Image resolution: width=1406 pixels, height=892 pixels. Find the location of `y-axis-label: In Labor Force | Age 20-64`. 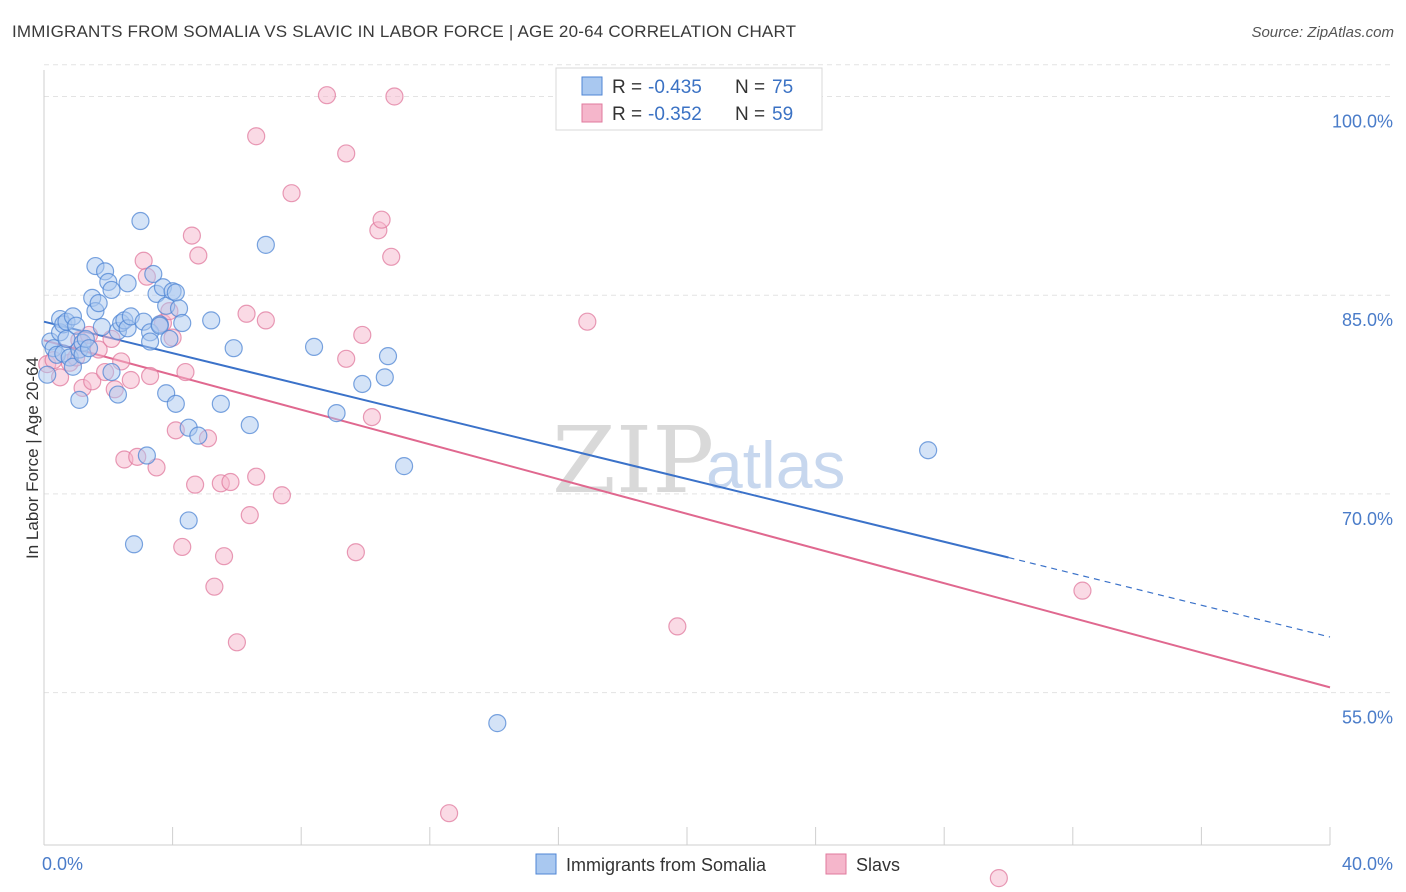

y-axis-label: In Labor Force | Age 20-64 is located at coordinates (32, 458).